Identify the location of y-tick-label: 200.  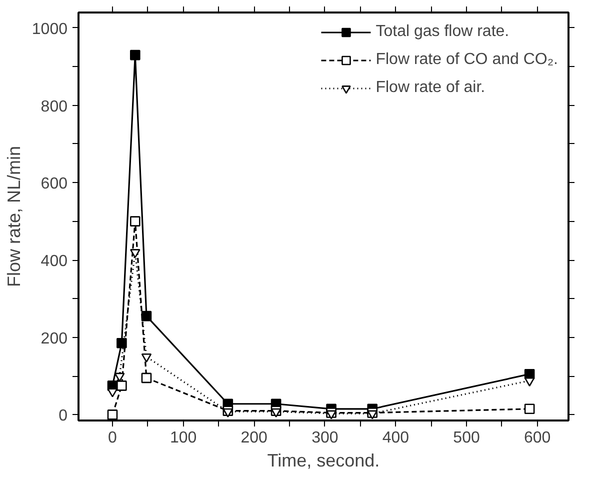
(54, 339).